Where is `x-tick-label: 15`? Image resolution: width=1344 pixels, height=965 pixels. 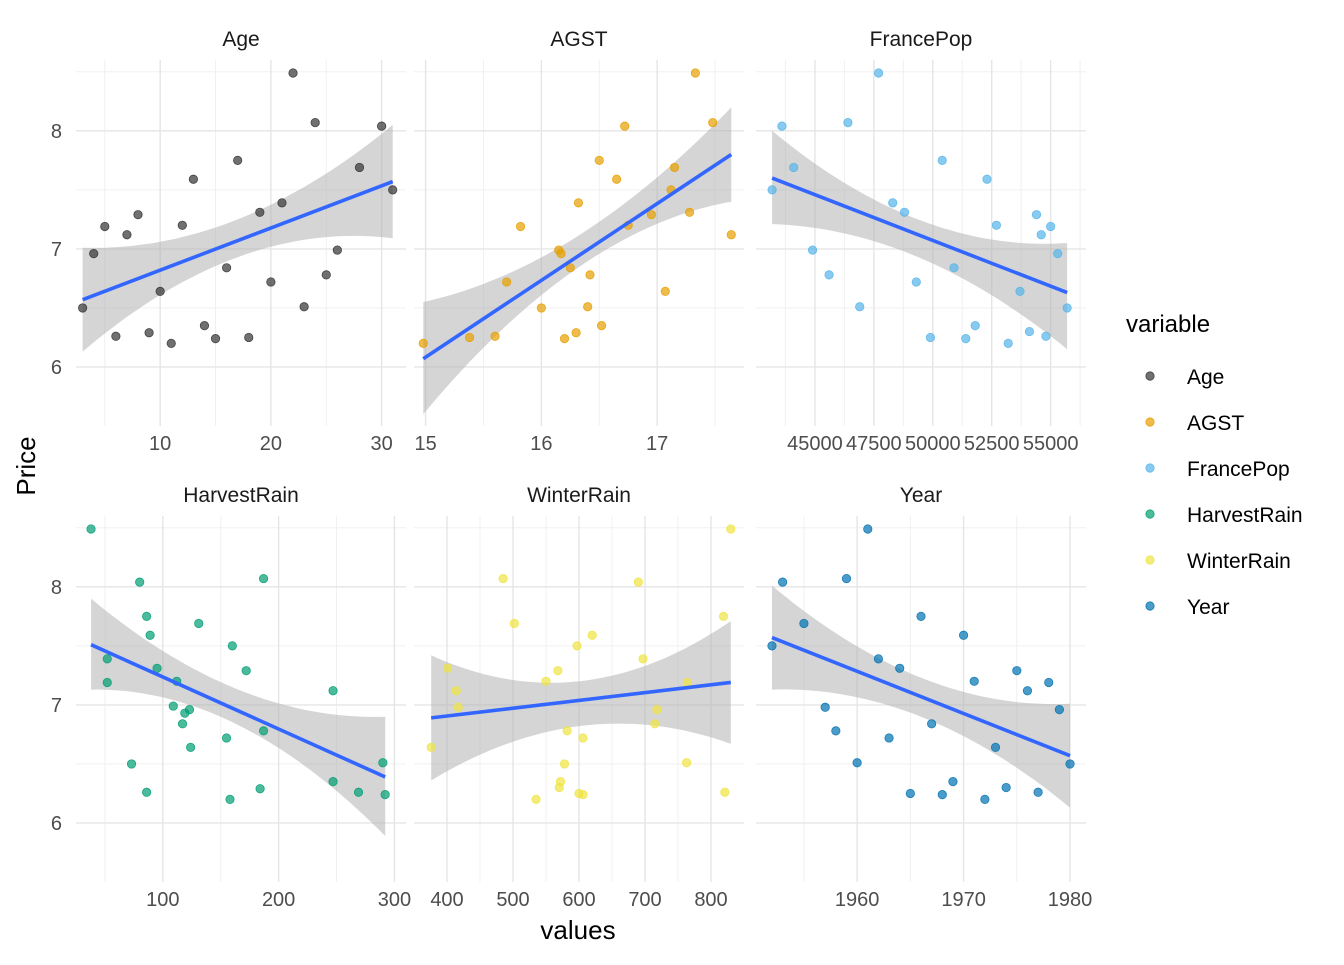
x-tick-label: 15 is located at coordinates (425, 444).